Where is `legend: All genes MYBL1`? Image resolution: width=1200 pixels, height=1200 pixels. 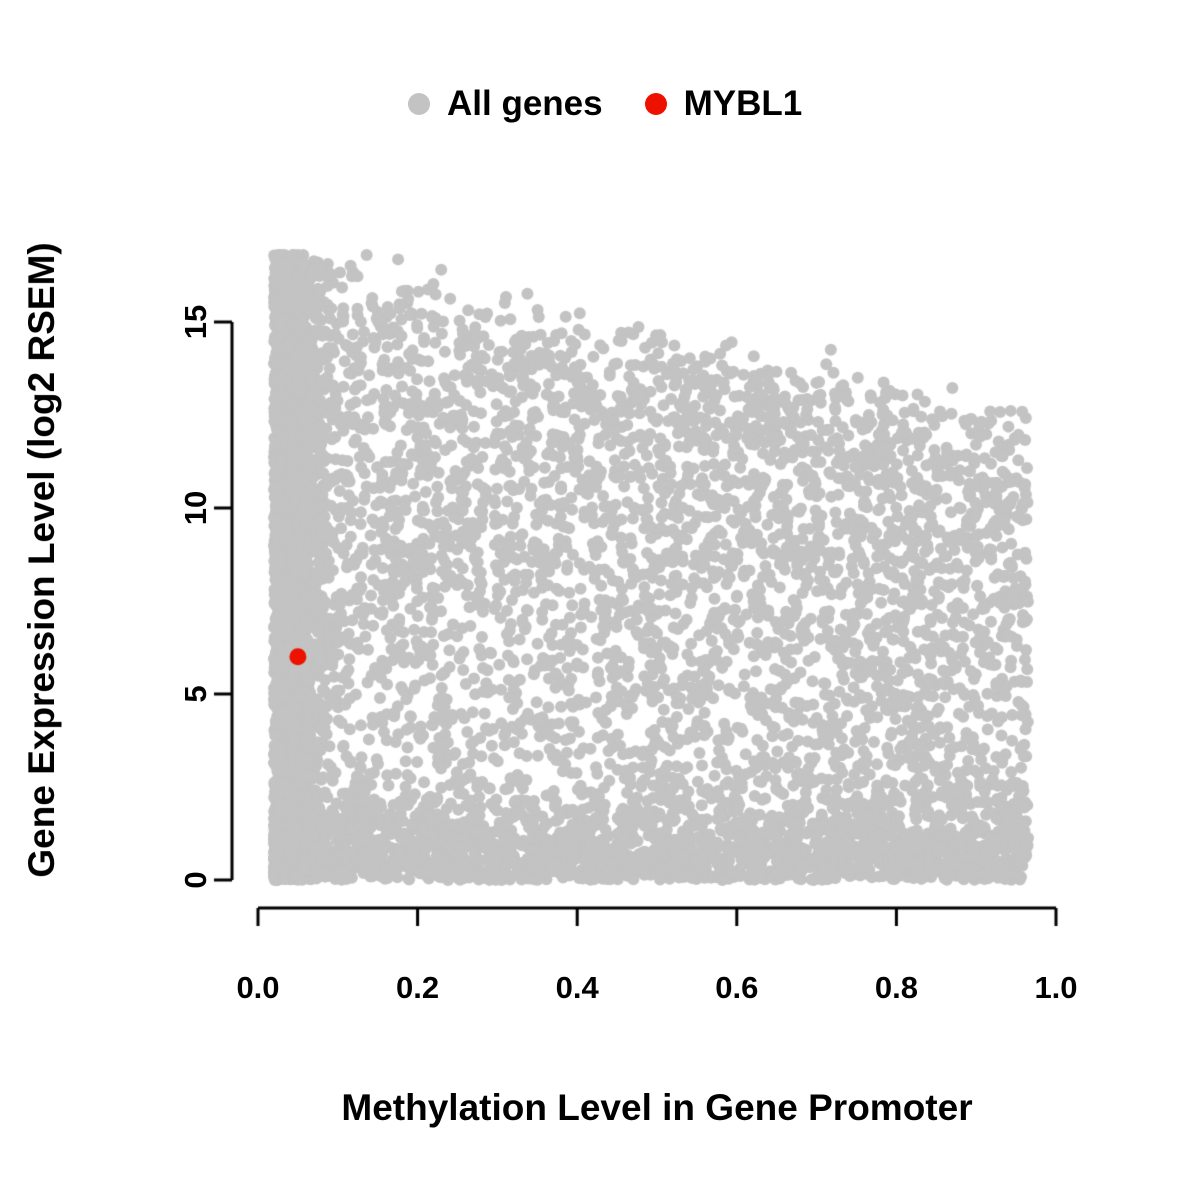 legend: All genes MYBL1 is located at coordinates (605, 103).